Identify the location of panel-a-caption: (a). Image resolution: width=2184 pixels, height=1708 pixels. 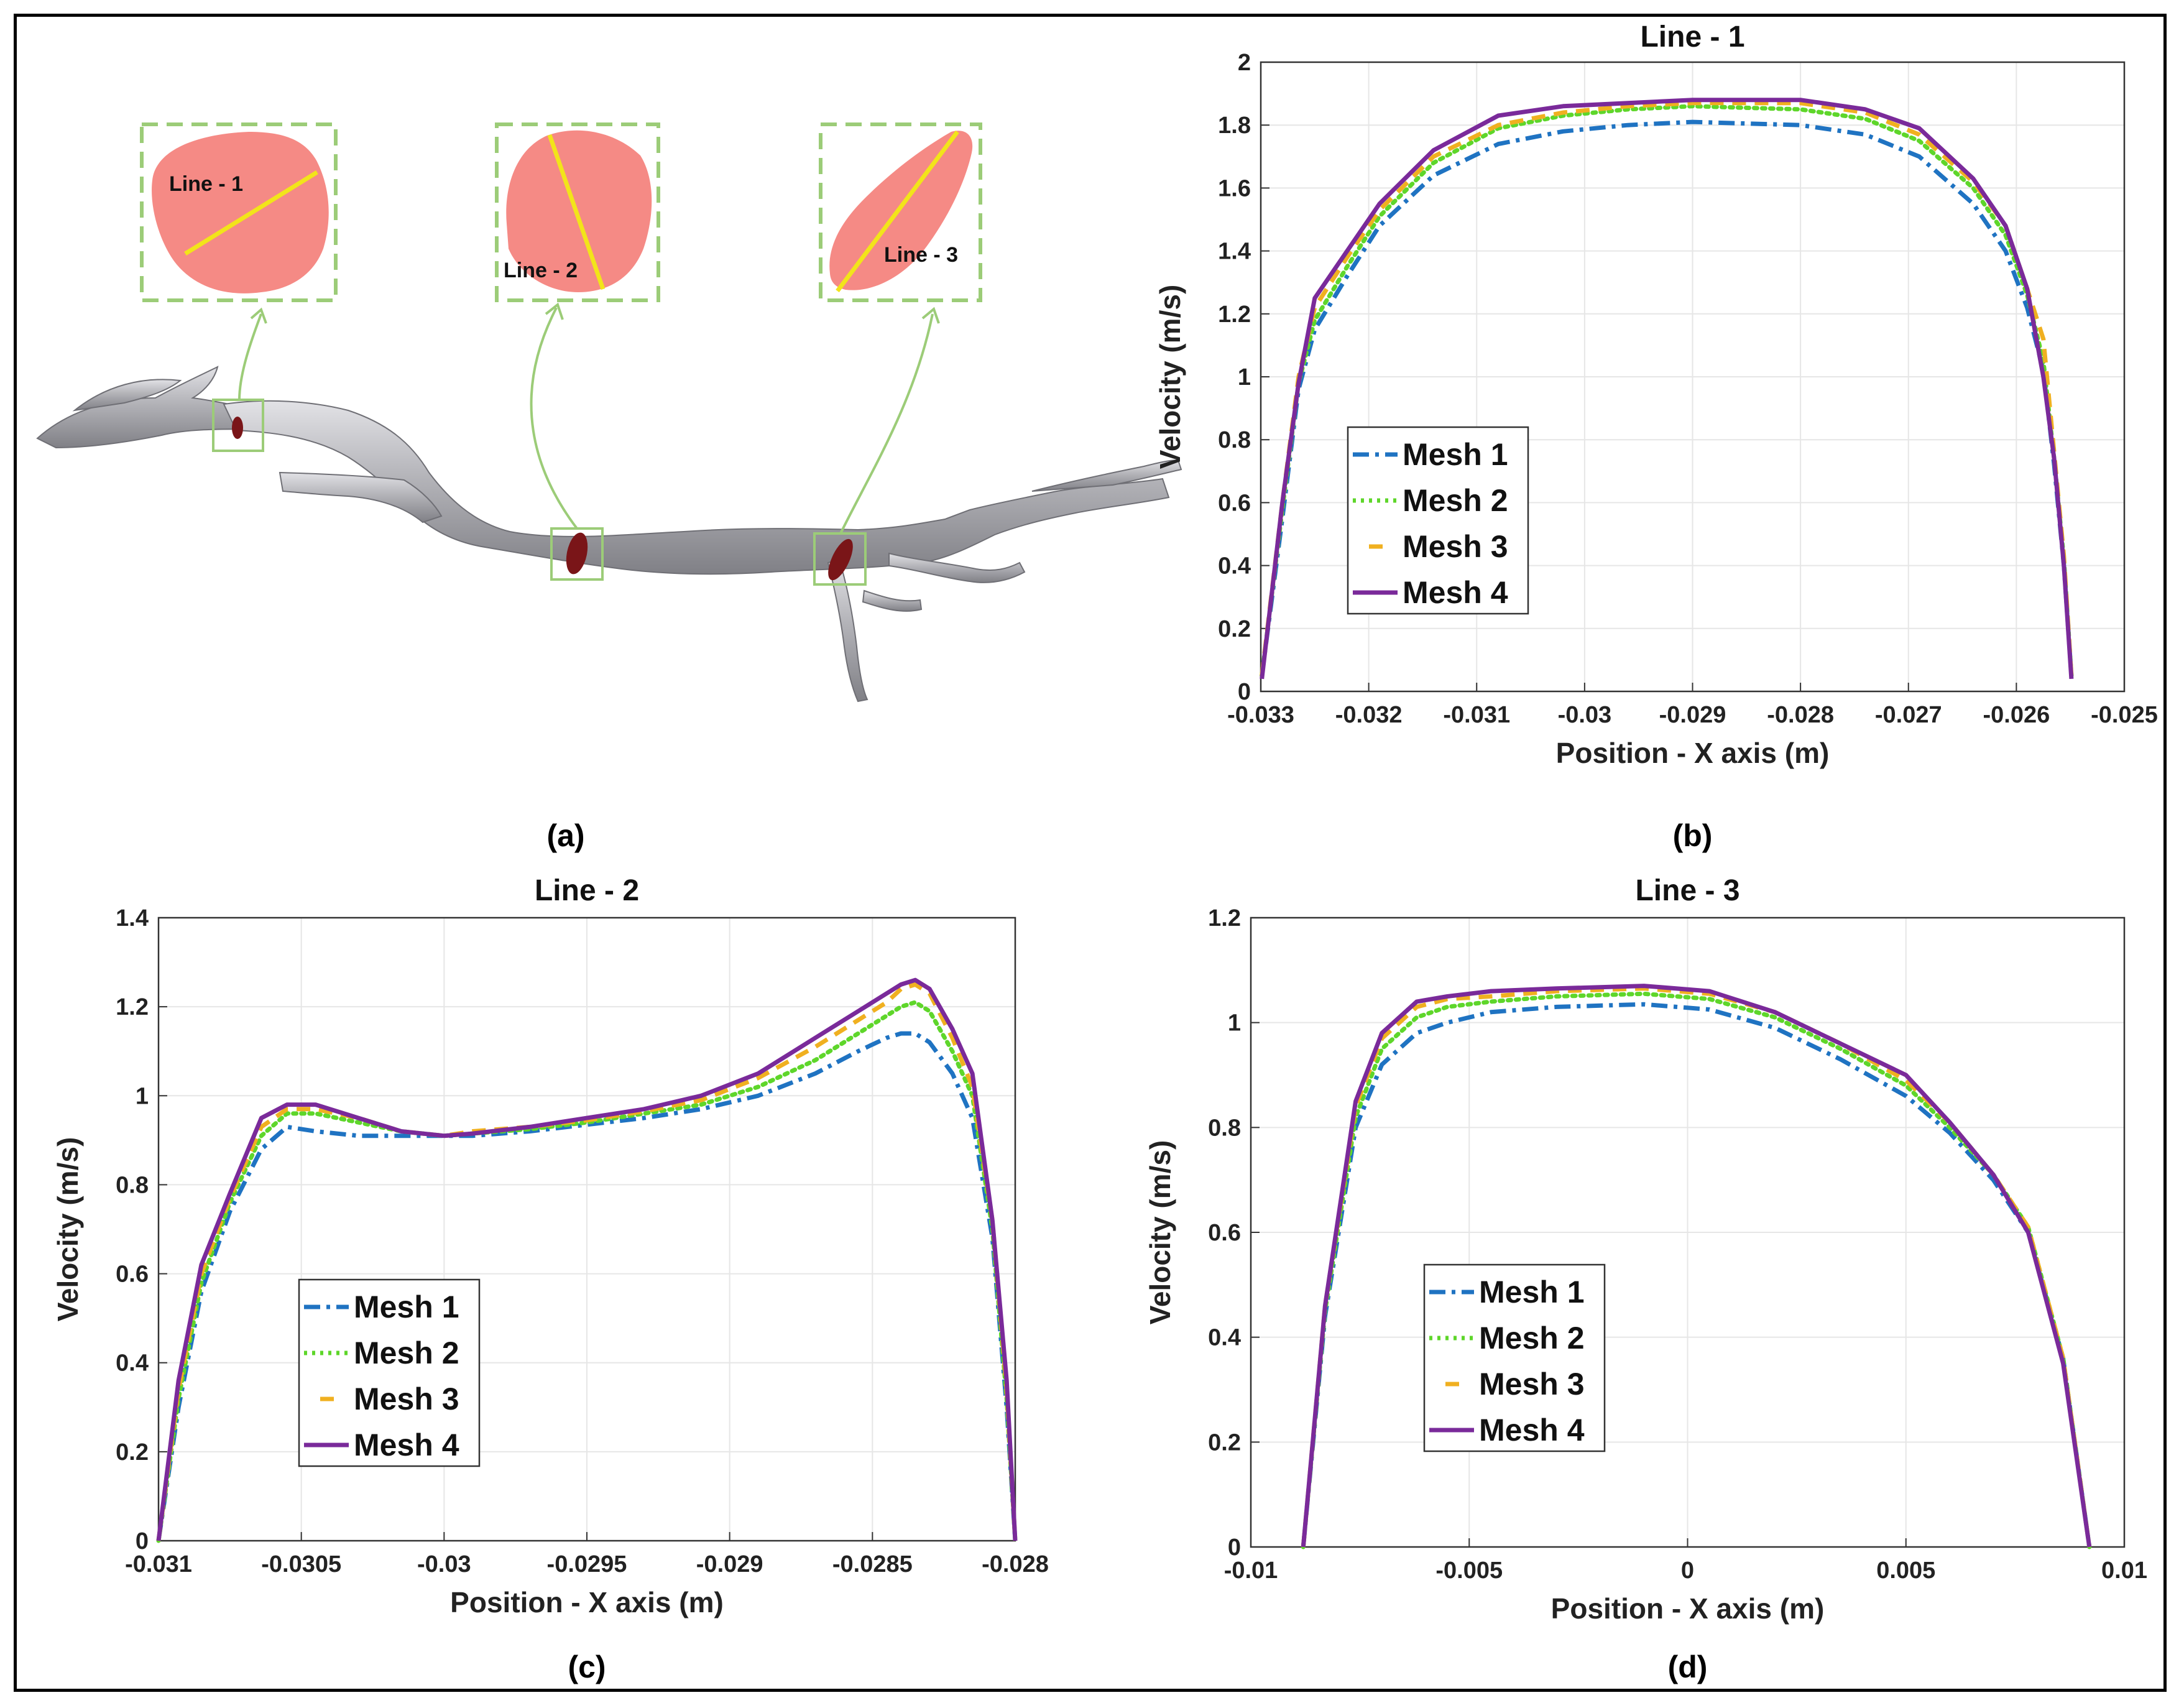
(565, 835).